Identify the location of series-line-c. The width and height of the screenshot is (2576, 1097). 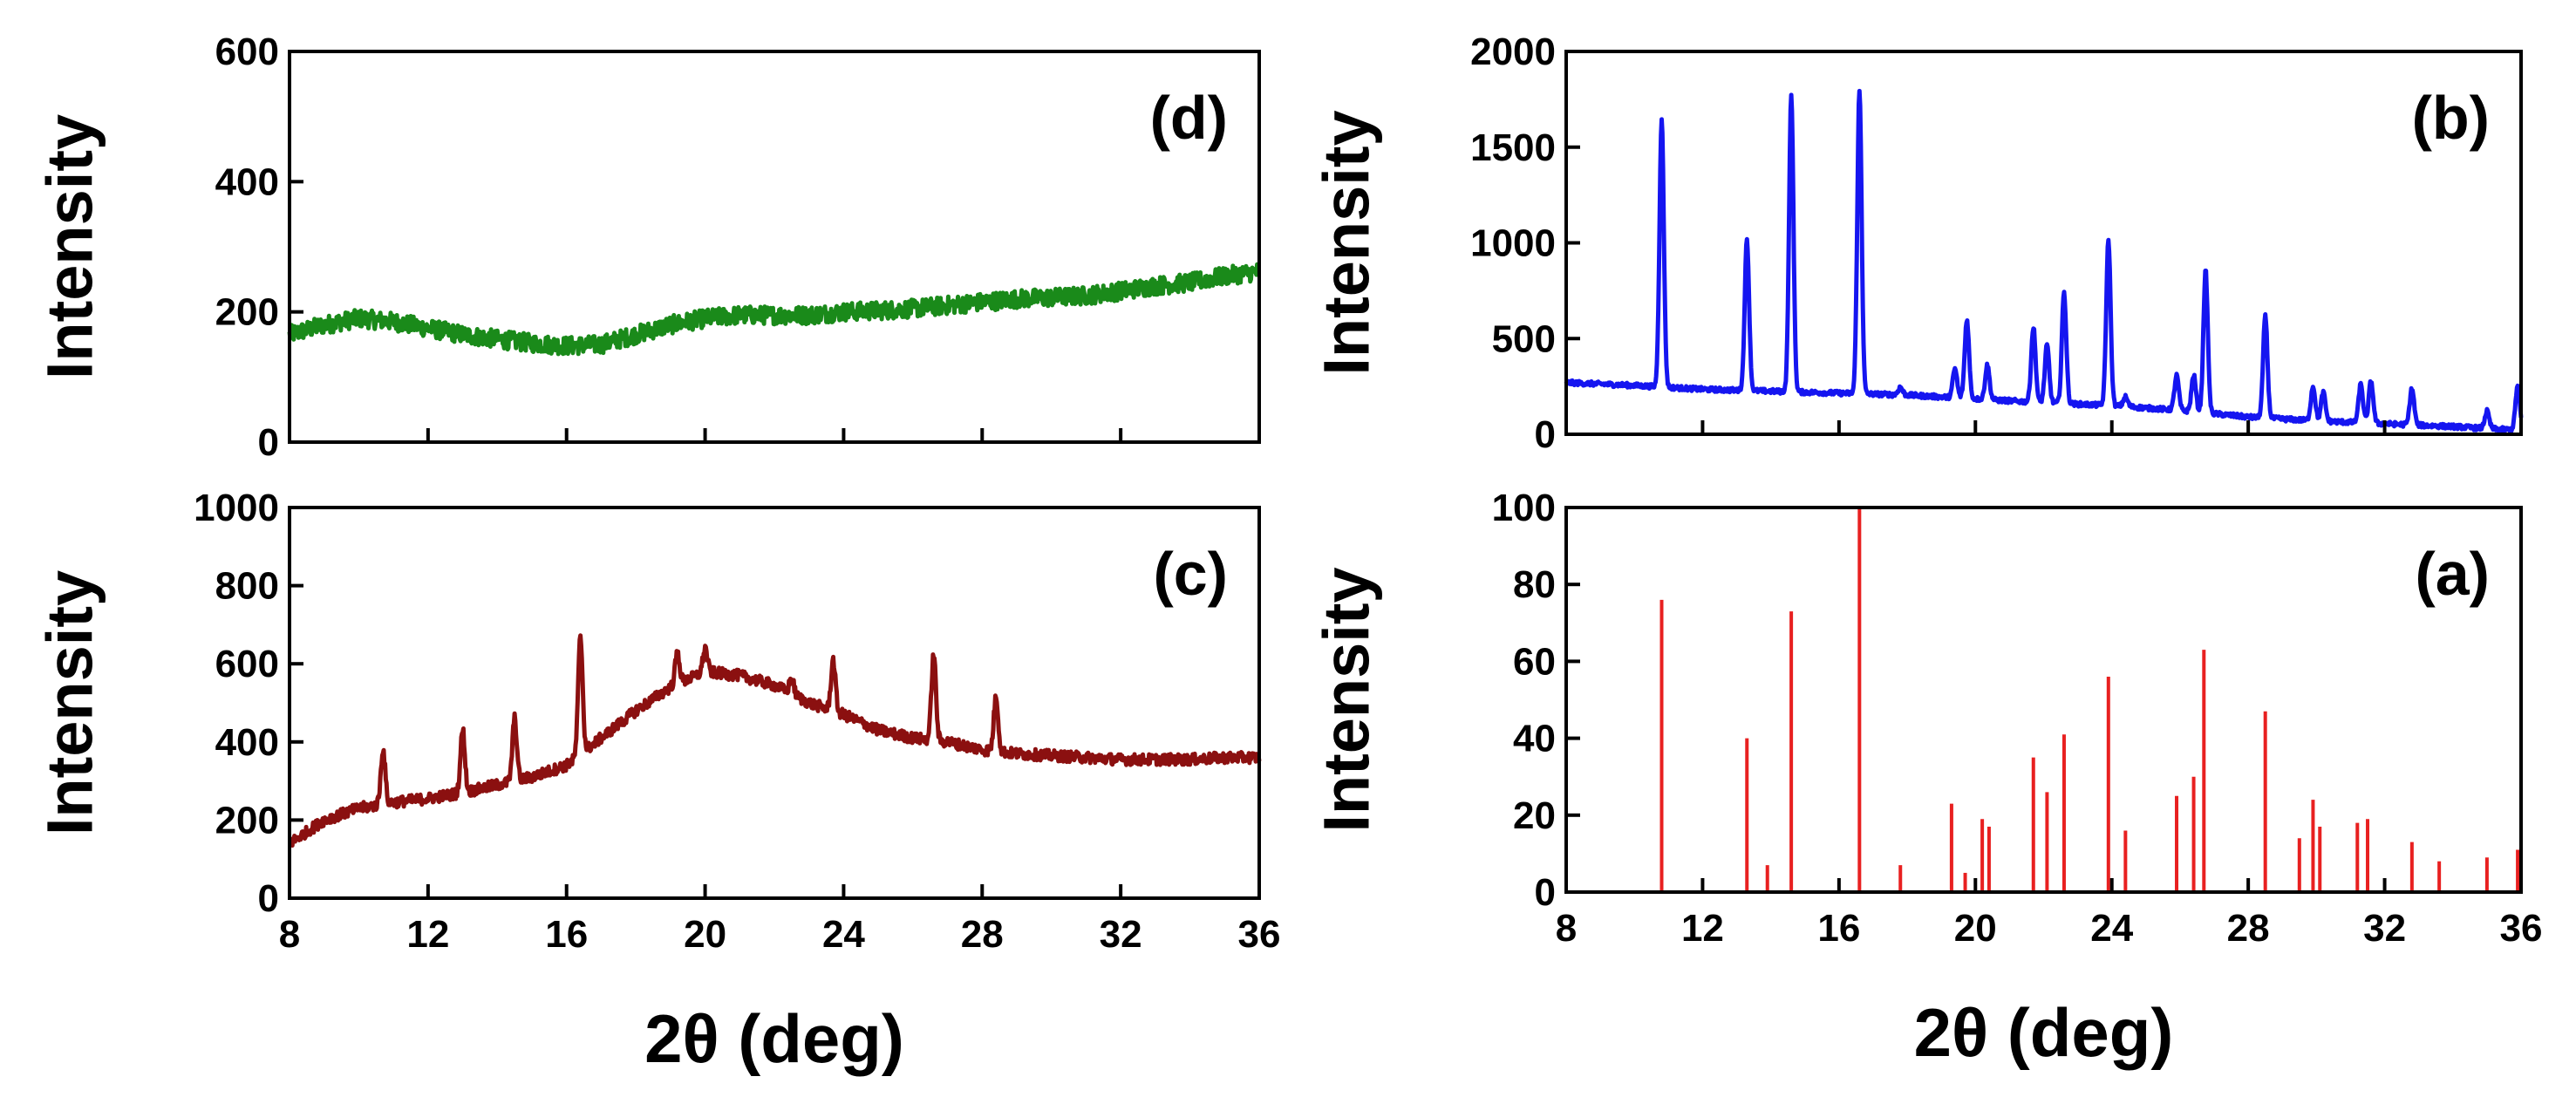
(775, 740).